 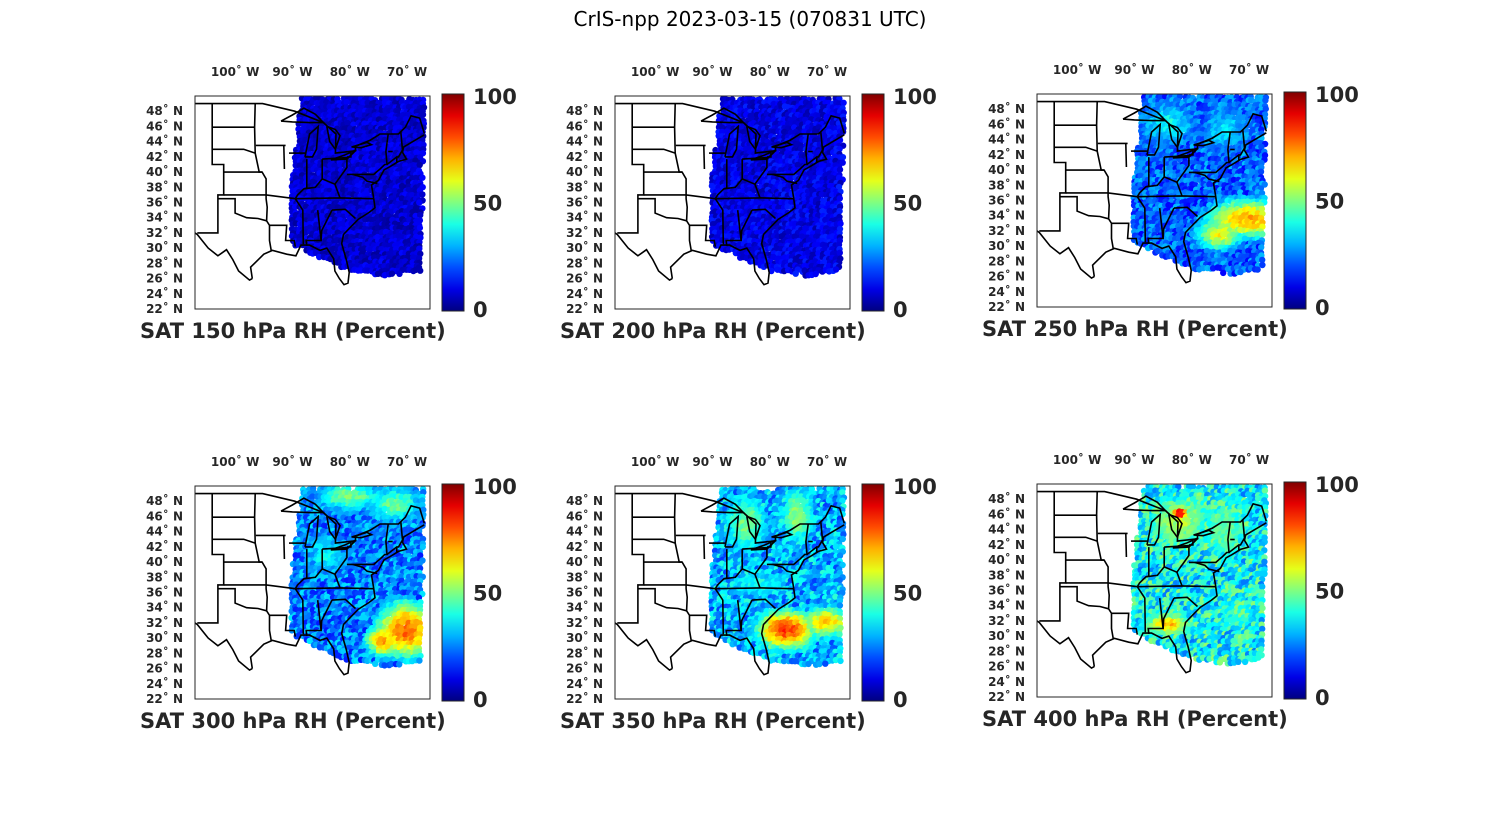 I want to click on swath-points, so click(x=1199, y=575).